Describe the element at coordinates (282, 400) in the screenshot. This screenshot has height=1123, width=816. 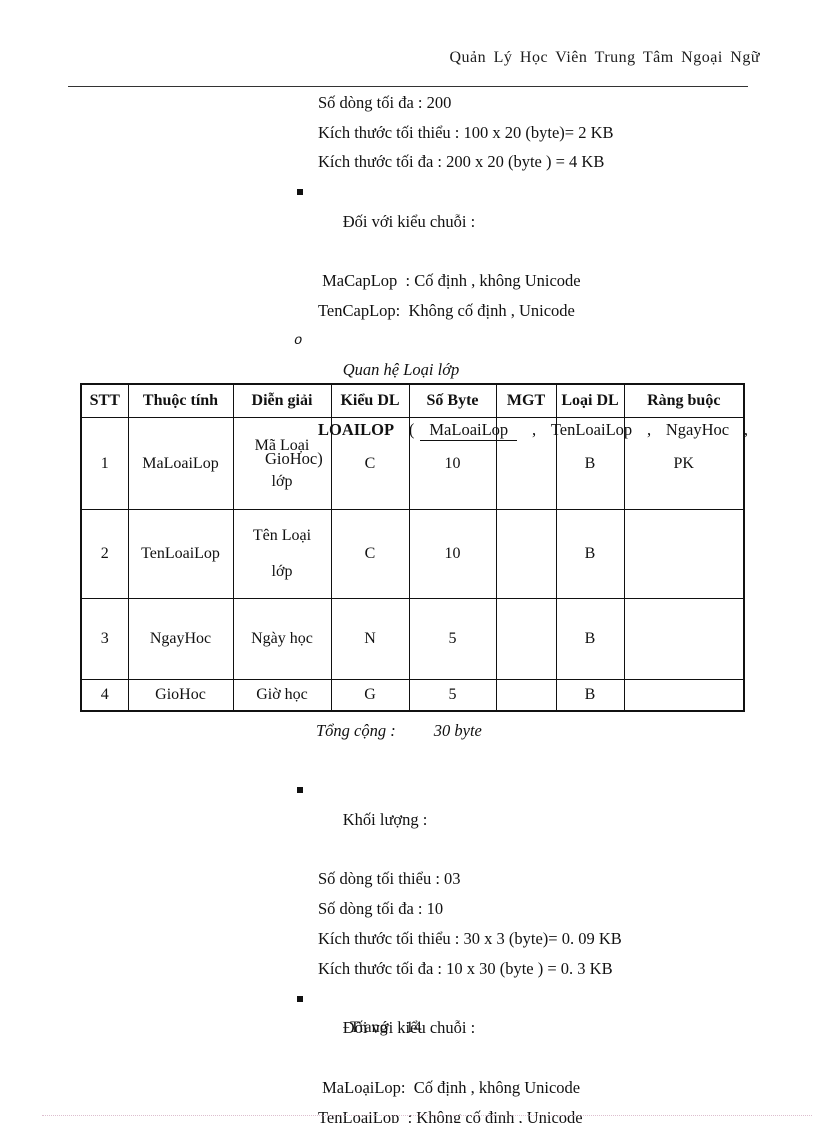
I see `col-header-diengiai: Diễn giải` at that location.